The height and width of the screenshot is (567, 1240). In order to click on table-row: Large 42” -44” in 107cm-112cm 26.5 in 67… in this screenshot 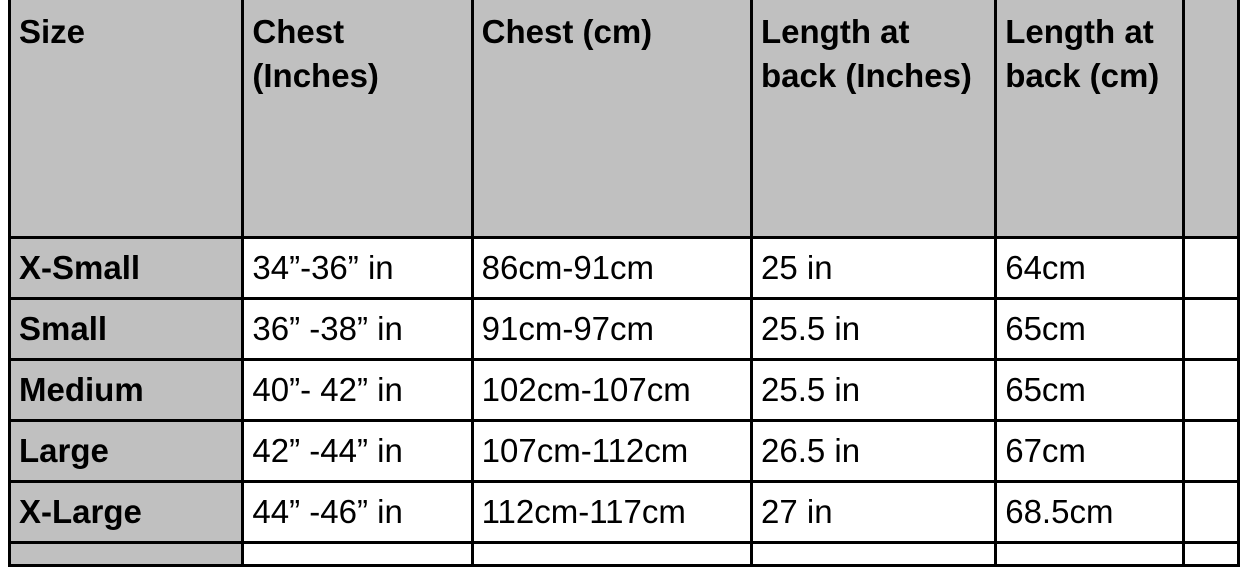, I will do `click(623, 451)`.